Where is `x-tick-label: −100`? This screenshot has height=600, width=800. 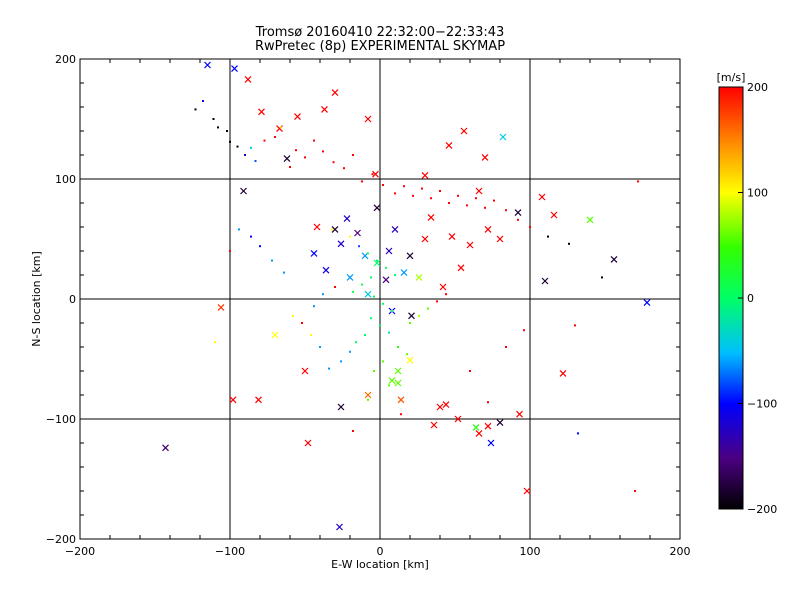
x-tick-label: −100 is located at coordinates (230, 551).